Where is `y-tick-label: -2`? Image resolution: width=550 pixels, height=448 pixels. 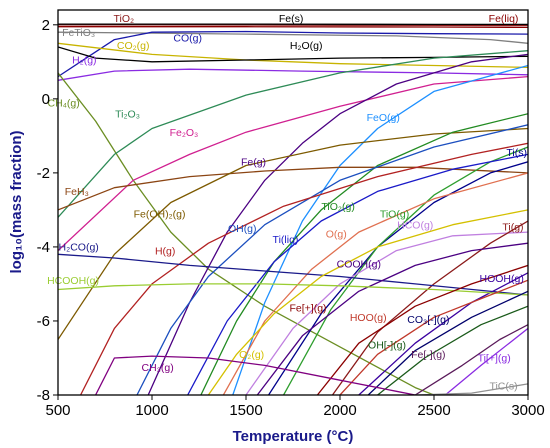 y-tick-label: -2 is located at coordinates (43, 173).